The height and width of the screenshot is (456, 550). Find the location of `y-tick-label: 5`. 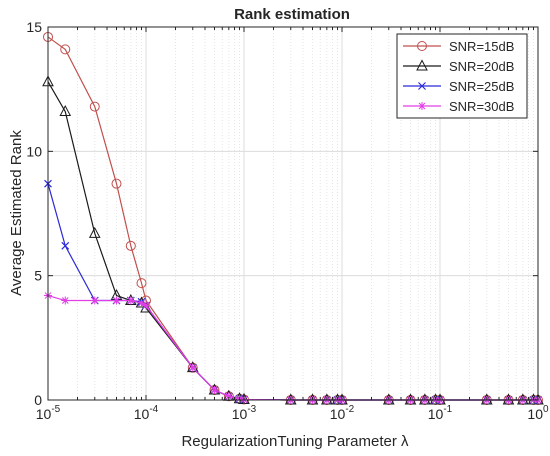

y-tick-label: 5 is located at coordinates (38, 276).